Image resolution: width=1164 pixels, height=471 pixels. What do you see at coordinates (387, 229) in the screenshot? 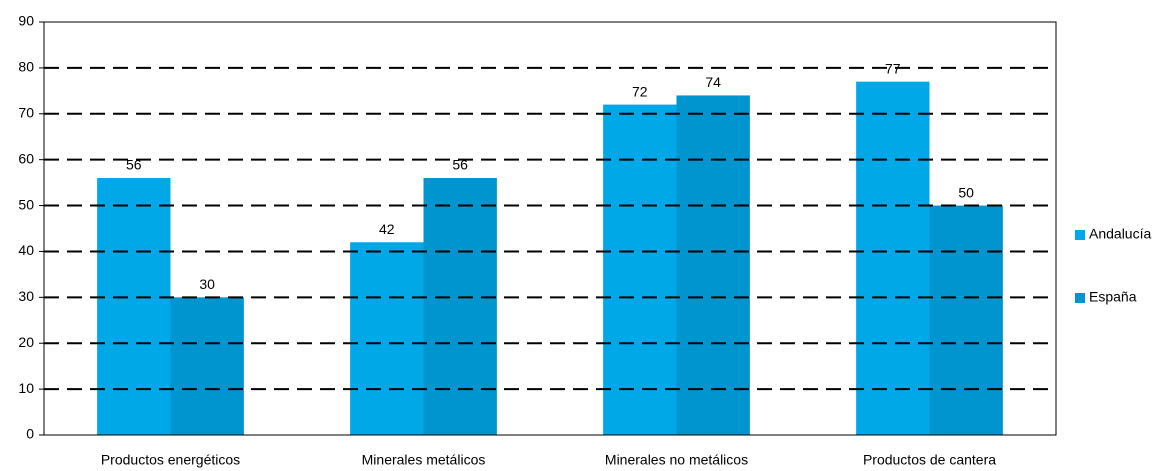
I see `data-label: 42` at bounding box center [387, 229].